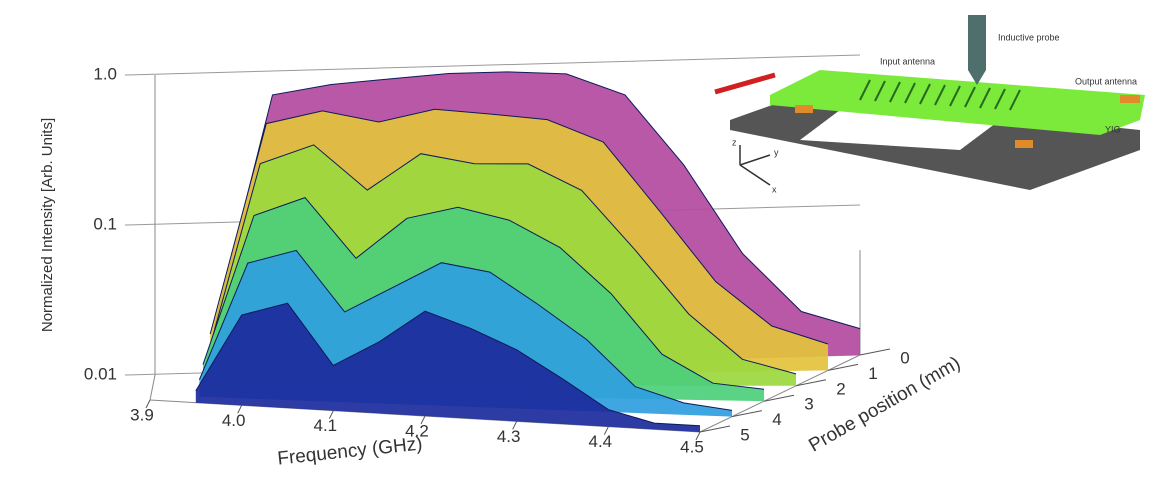 This screenshot has height=483, width=1163. Describe the element at coordinates (47, 225) in the screenshot. I see `z-axis-label: Normalized Intensity [Arb. Units]` at that location.